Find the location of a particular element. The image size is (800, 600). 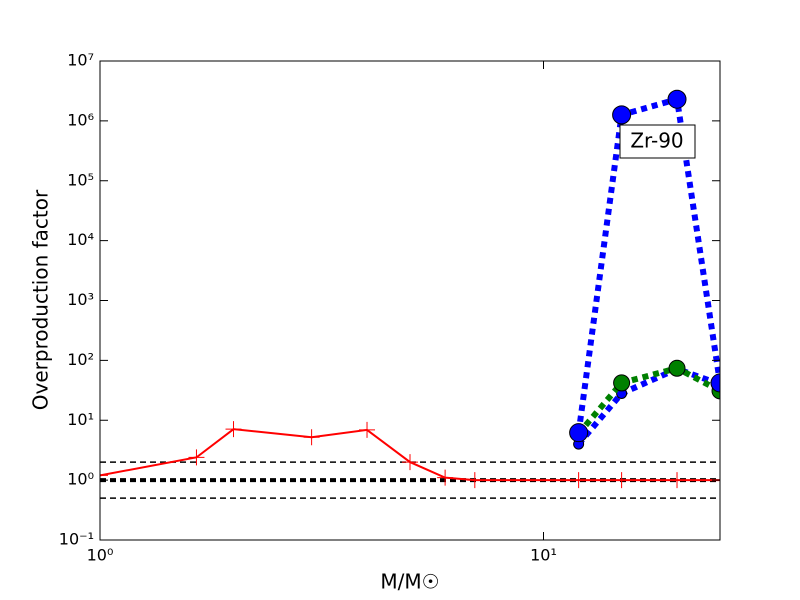

x-tick-label: 10¹ is located at coordinates (543, 555).